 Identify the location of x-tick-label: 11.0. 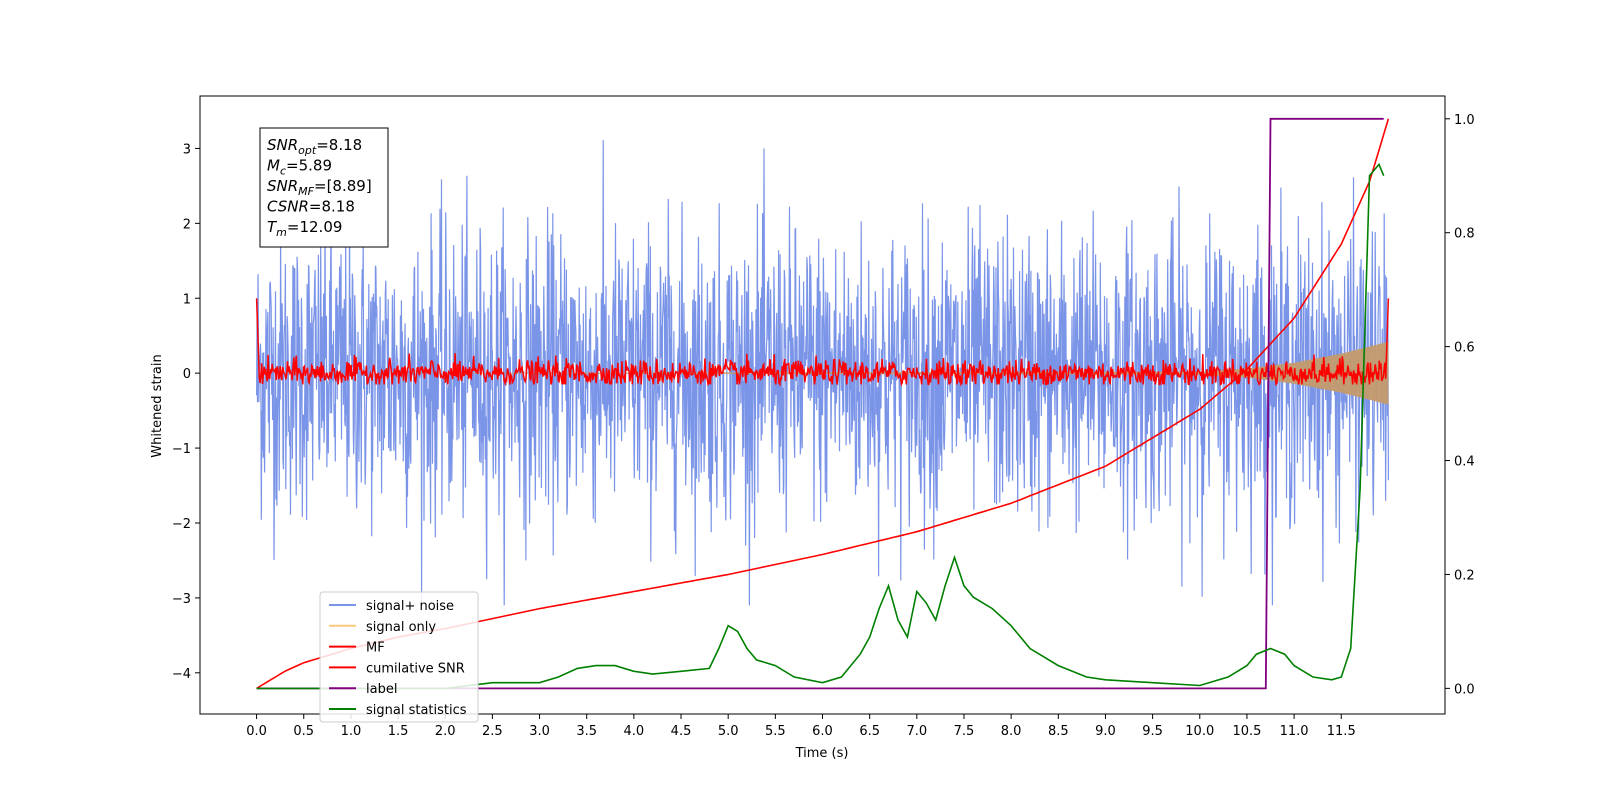
(1294, 731).